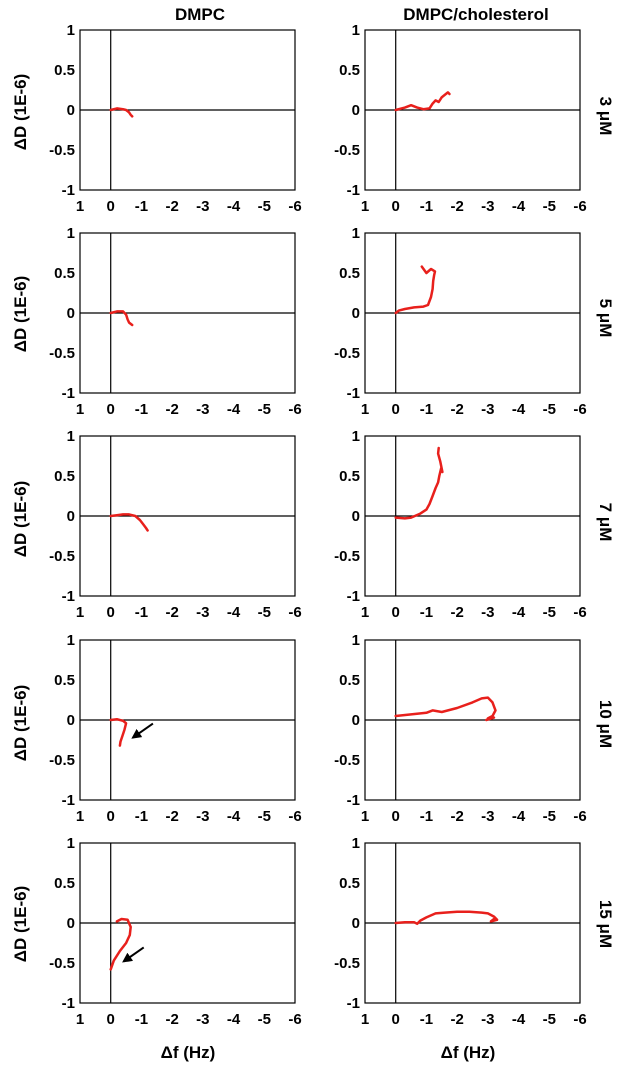 The width and height of the screenshot is (625, 1067). Describe the element at coordinates (460, 118) in the screenshot. I see `panel-3-m-dmpc-cholesterol: 10.50-0.5-11 0 -1 -2 -3 -4 -5 -6` at that location.